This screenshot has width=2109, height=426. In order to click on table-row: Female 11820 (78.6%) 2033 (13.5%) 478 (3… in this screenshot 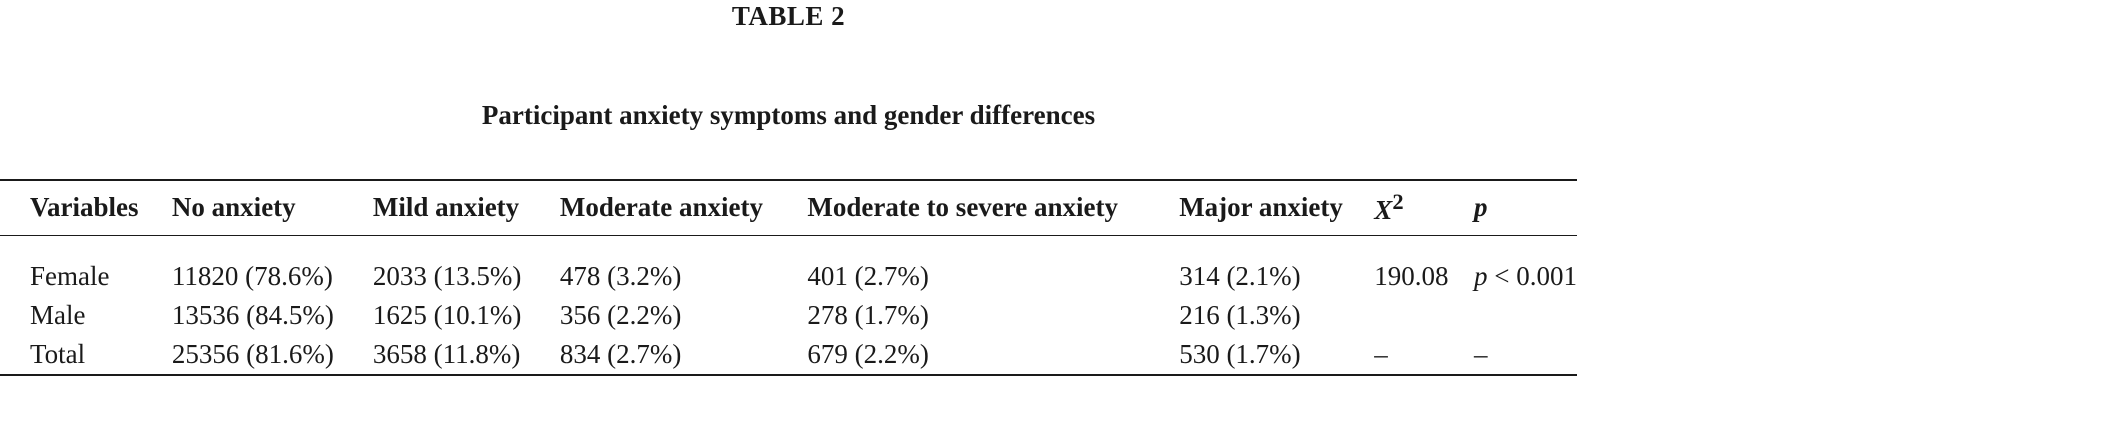, I will do `click(788, 266)`.